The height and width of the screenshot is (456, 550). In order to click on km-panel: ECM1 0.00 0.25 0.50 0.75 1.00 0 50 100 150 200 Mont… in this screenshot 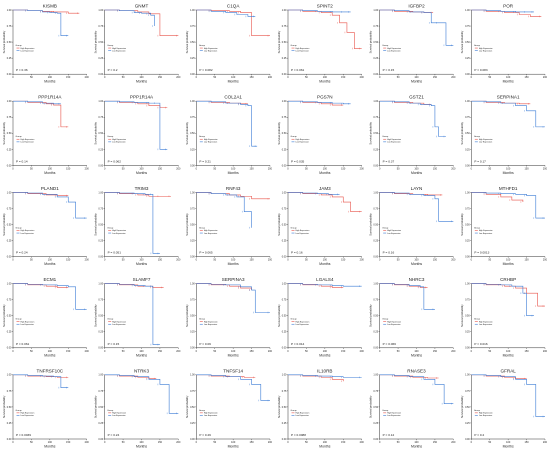, I will do `click(46, 317)`.